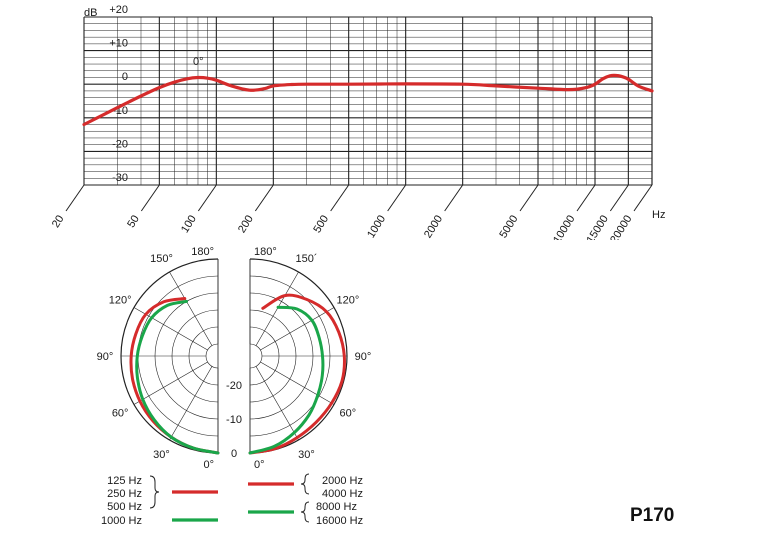  What do you see at coordinates (363, 357) in the screenshot?
I see `polar-angle-label-right: 90°` at bounding box center [363, 357].